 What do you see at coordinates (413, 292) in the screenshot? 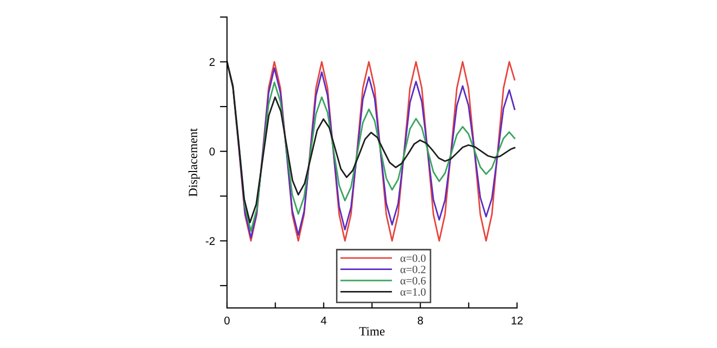
I see `legend-label: α=1.0` at bounding box center [413, 292].